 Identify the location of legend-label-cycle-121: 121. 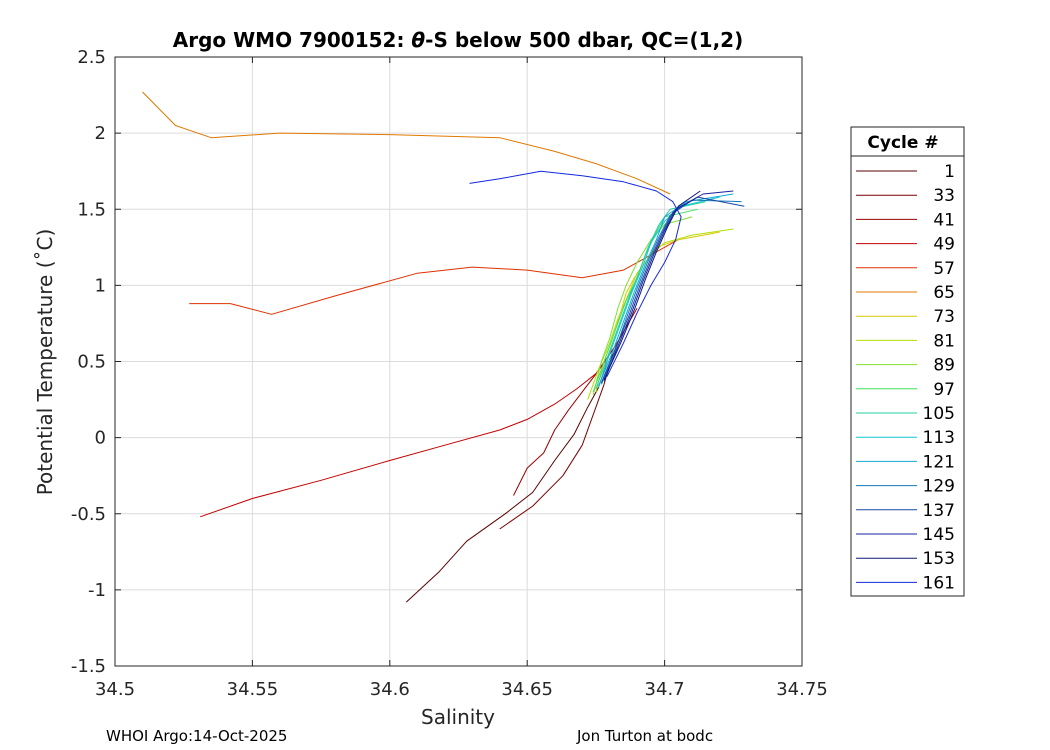
(939, 462).